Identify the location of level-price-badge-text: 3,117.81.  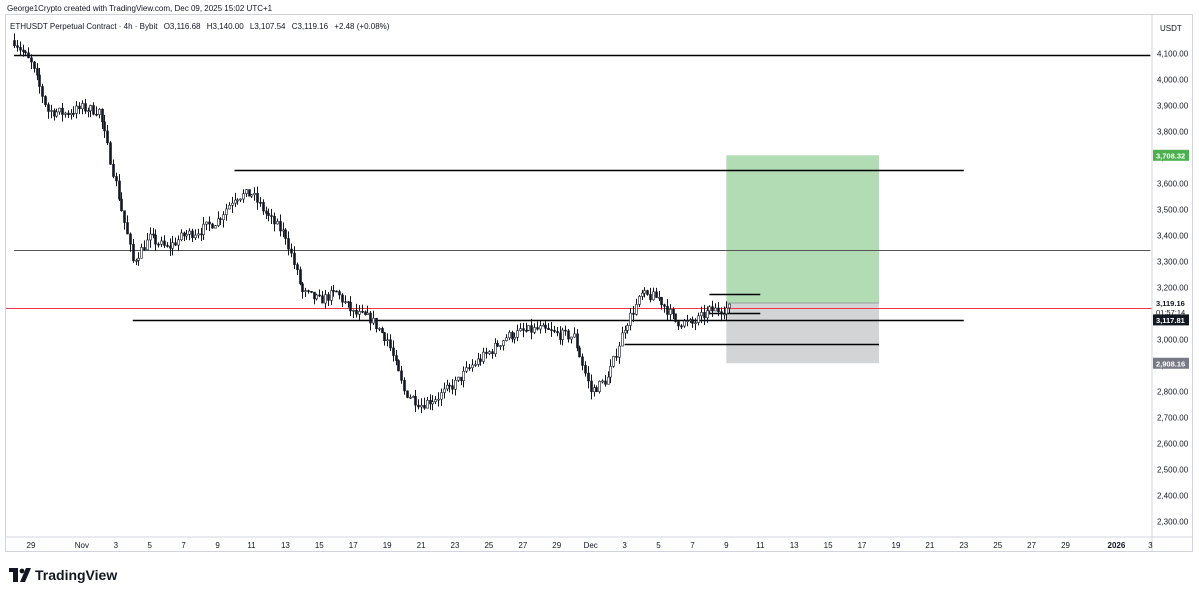
(1170, 320).